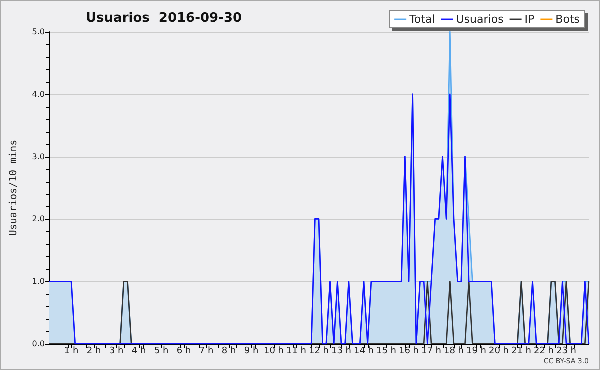 This screenshot has height=370, width=600. I want to click on chart-title: Usuarios 2016-09-30, so click(164, 18).